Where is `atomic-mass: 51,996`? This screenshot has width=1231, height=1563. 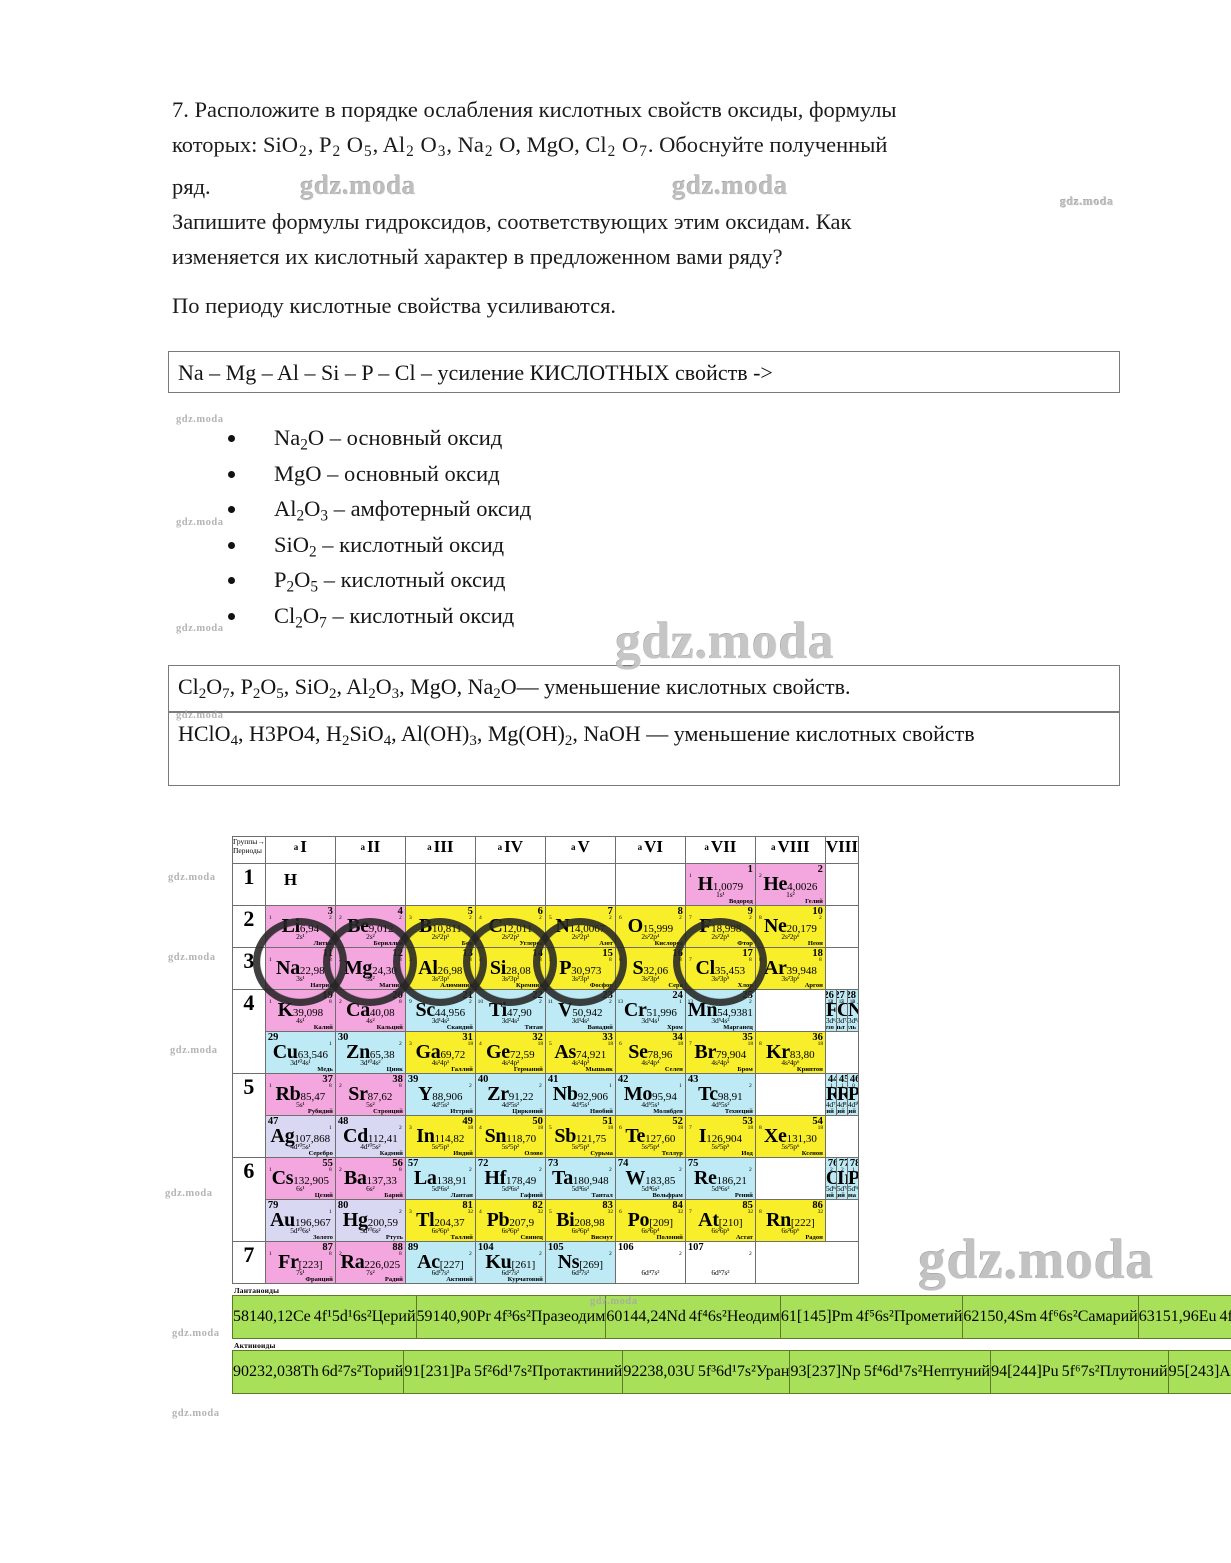 atomic-mass: 51,996 is located at coordinates (661, 1013).